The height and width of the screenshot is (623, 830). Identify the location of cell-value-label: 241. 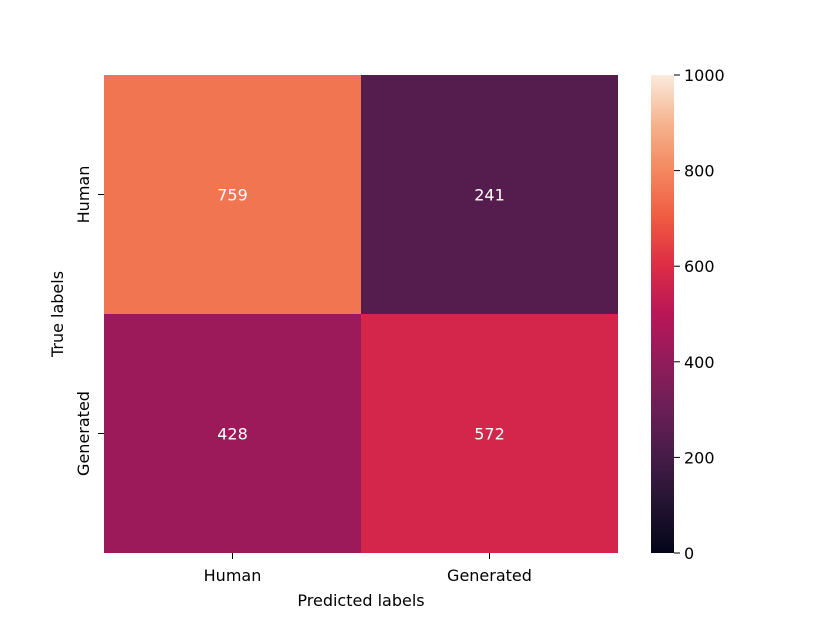
(489, 195).